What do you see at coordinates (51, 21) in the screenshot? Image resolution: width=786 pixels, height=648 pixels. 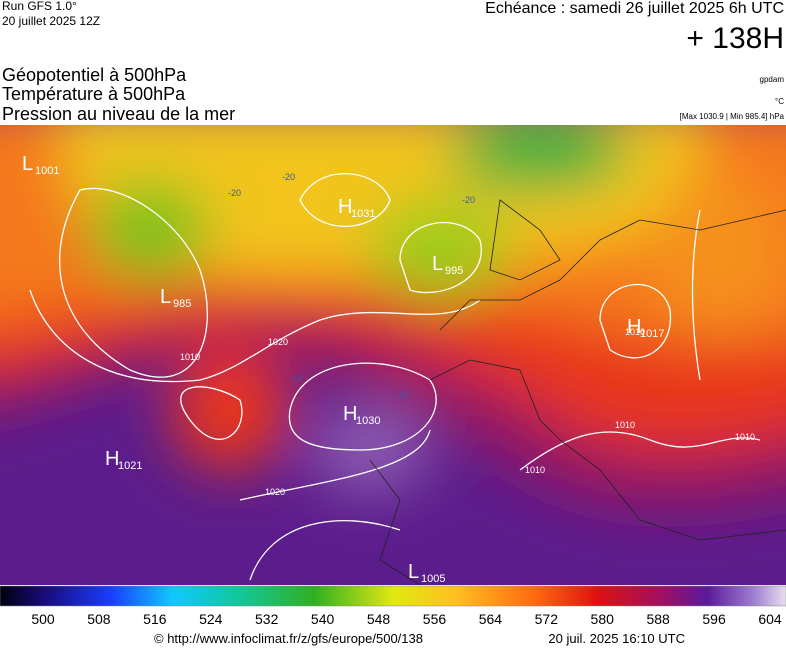 I see `run-date: 20 juillet 2025 12Z` at bounding box center [51, 21].